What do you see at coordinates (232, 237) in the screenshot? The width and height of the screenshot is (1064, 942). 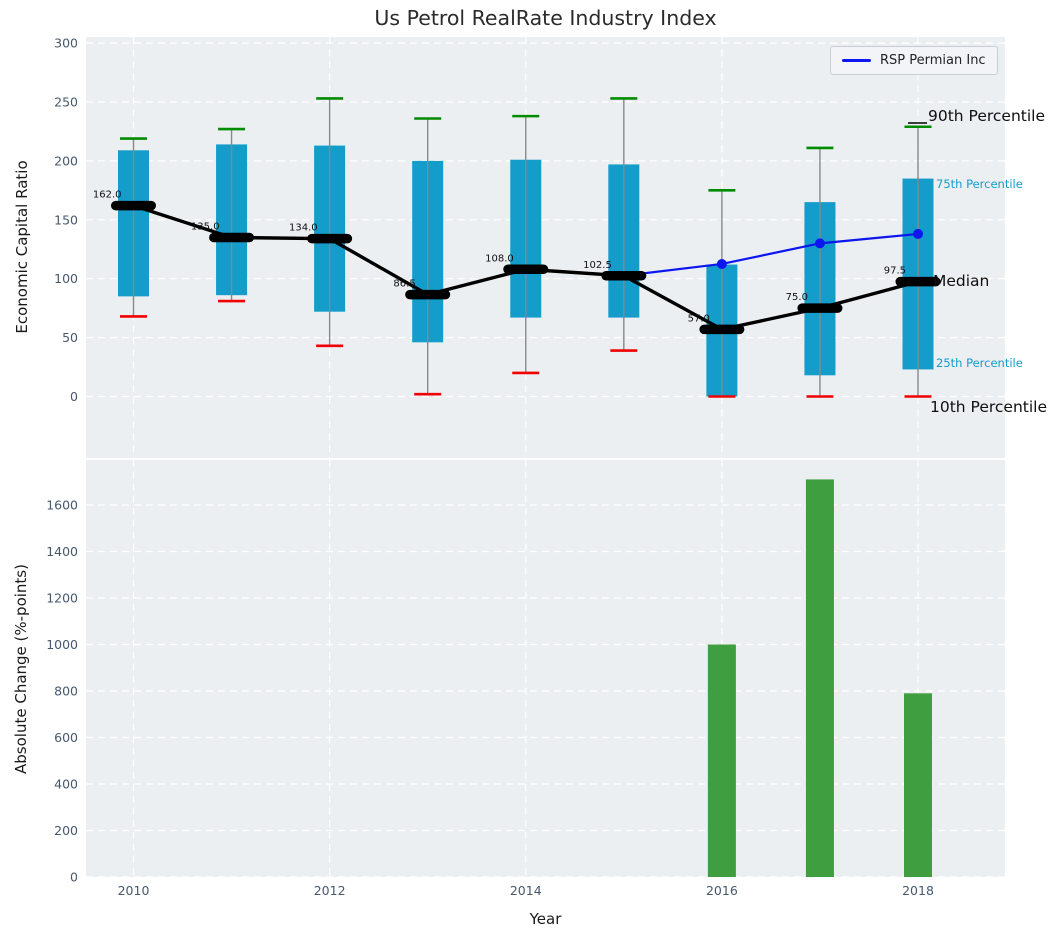 I see `median-cap-2011` at bounding box center [232, 237].